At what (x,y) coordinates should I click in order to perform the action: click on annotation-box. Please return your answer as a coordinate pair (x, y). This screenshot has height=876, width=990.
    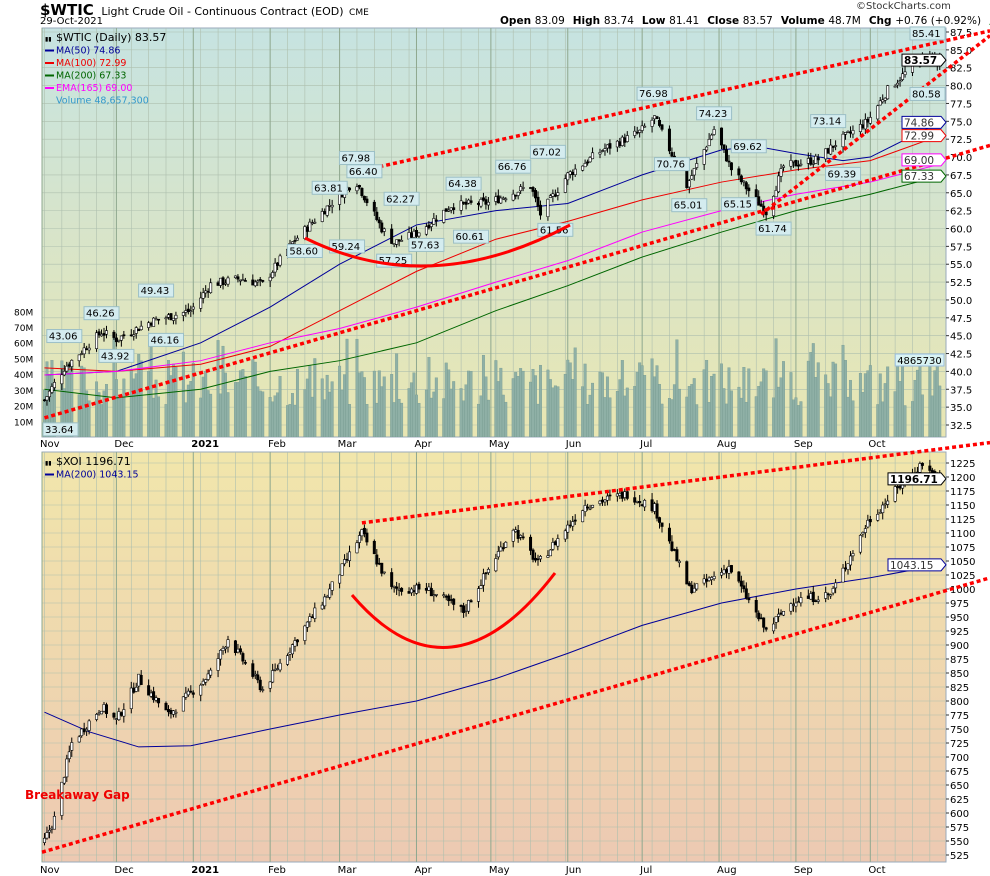
    Looking at the image, I should click on (364, 171).